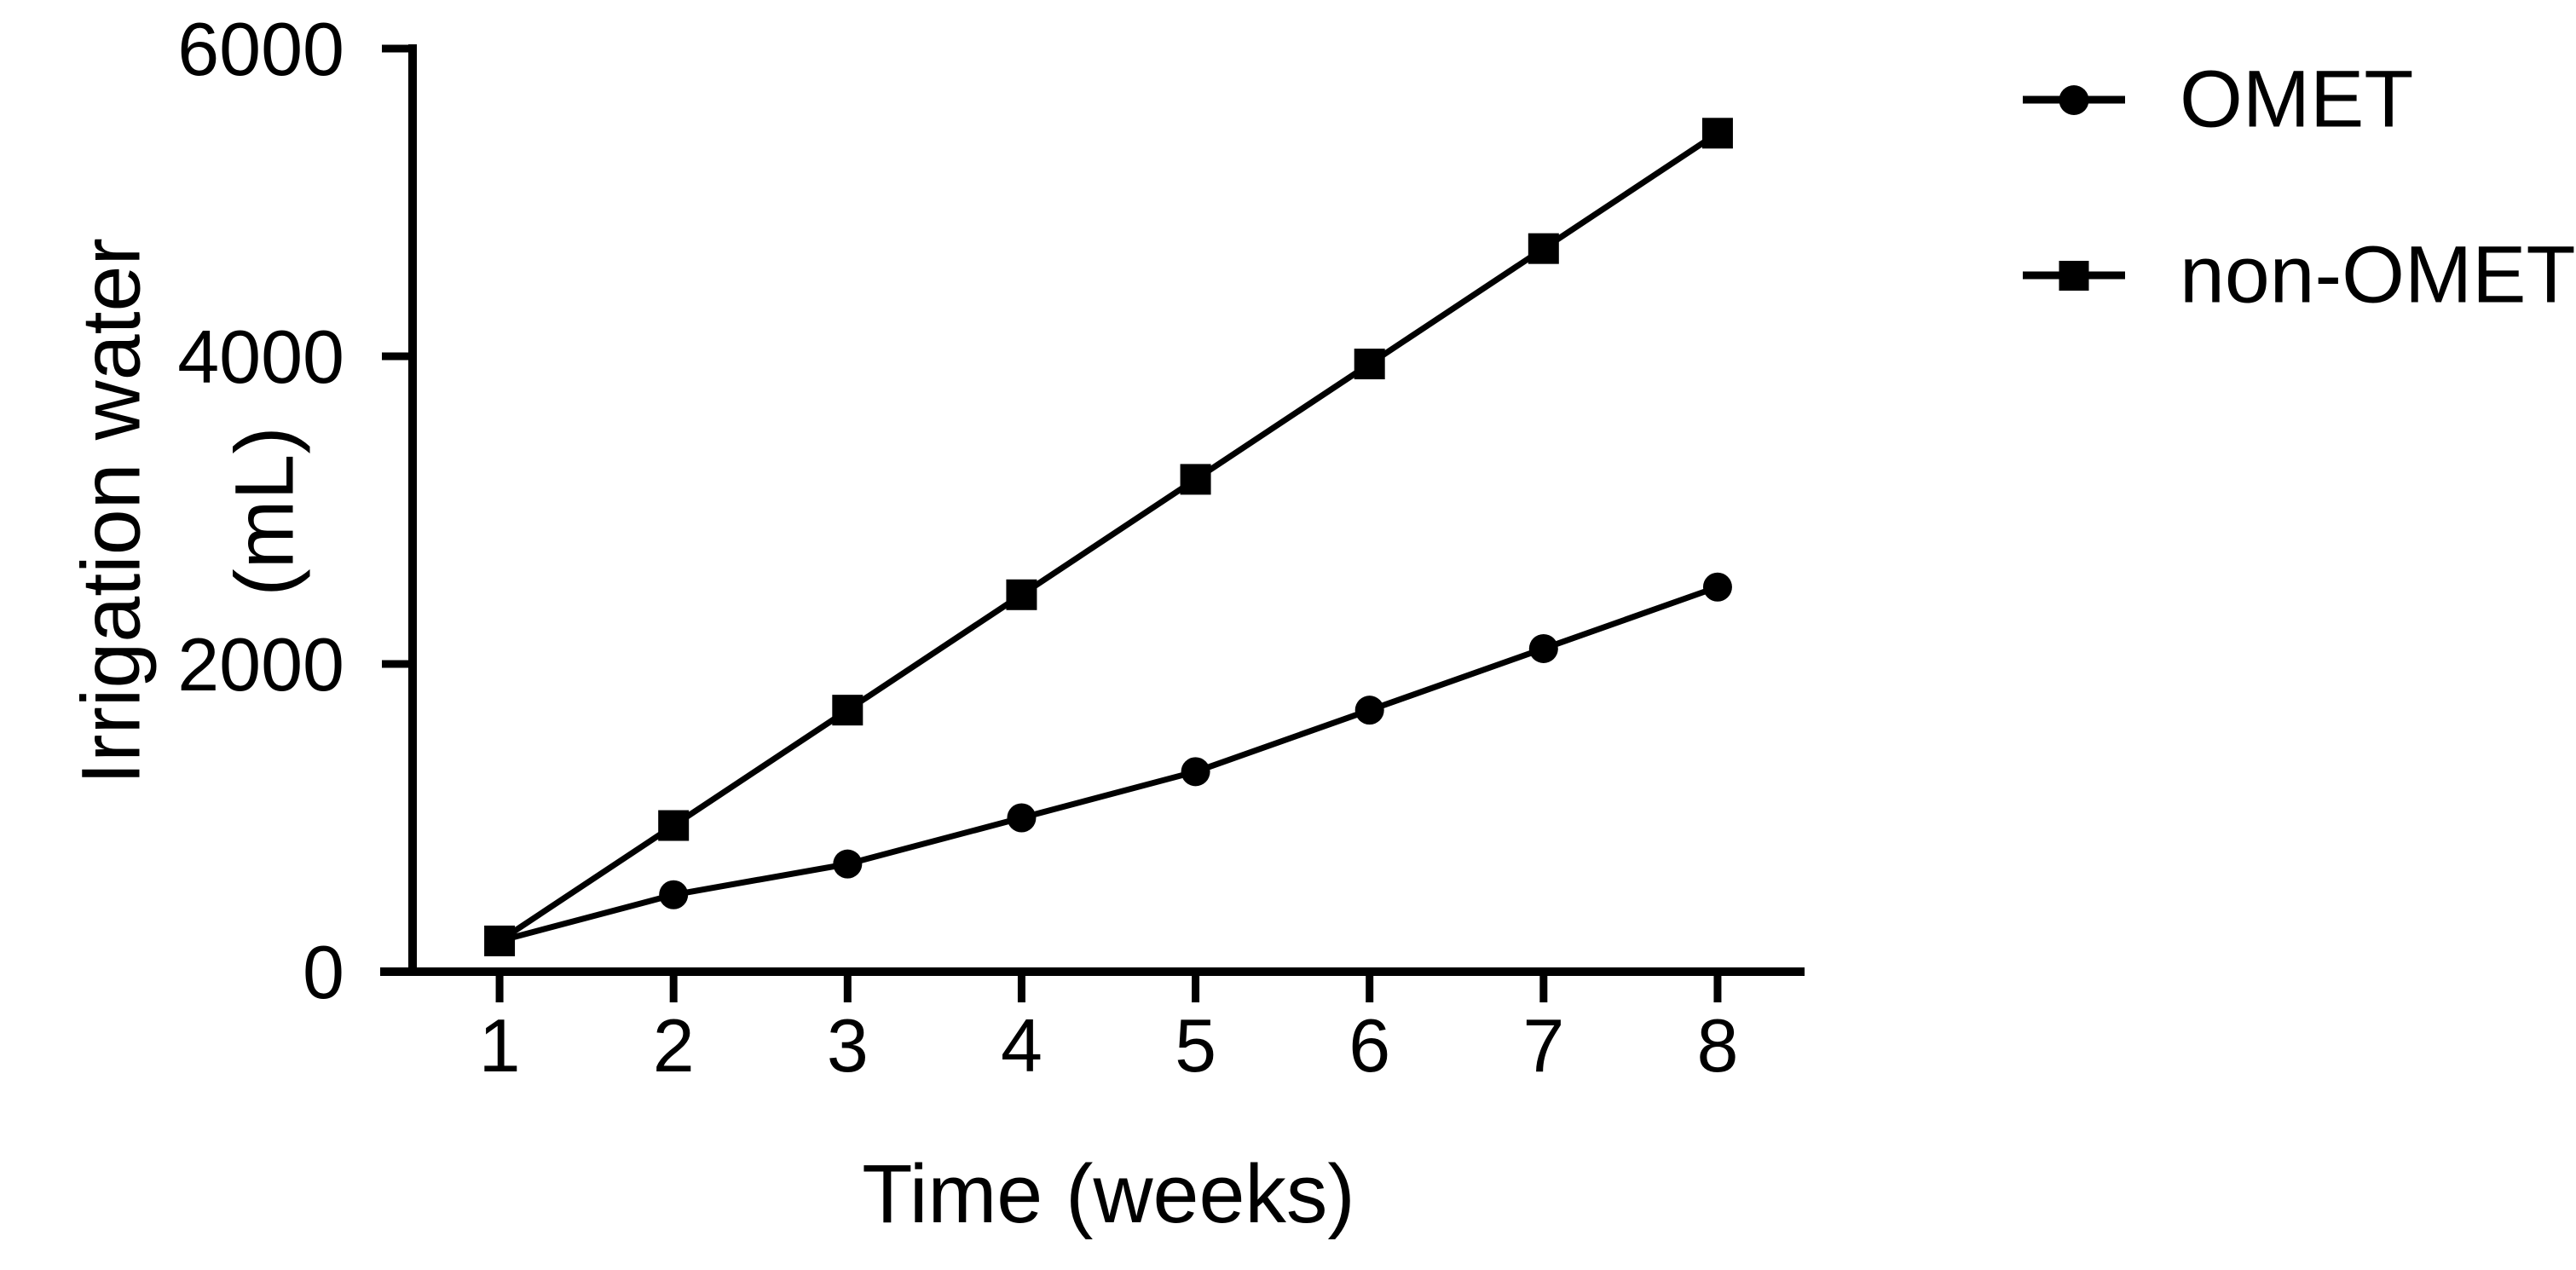 The height and width of the screenshot is (1270, 2576). What do you see at coordinates (260, 357) in the screenshot?
I see `y-tick-label: 4000` at bounding box center [260, 357].